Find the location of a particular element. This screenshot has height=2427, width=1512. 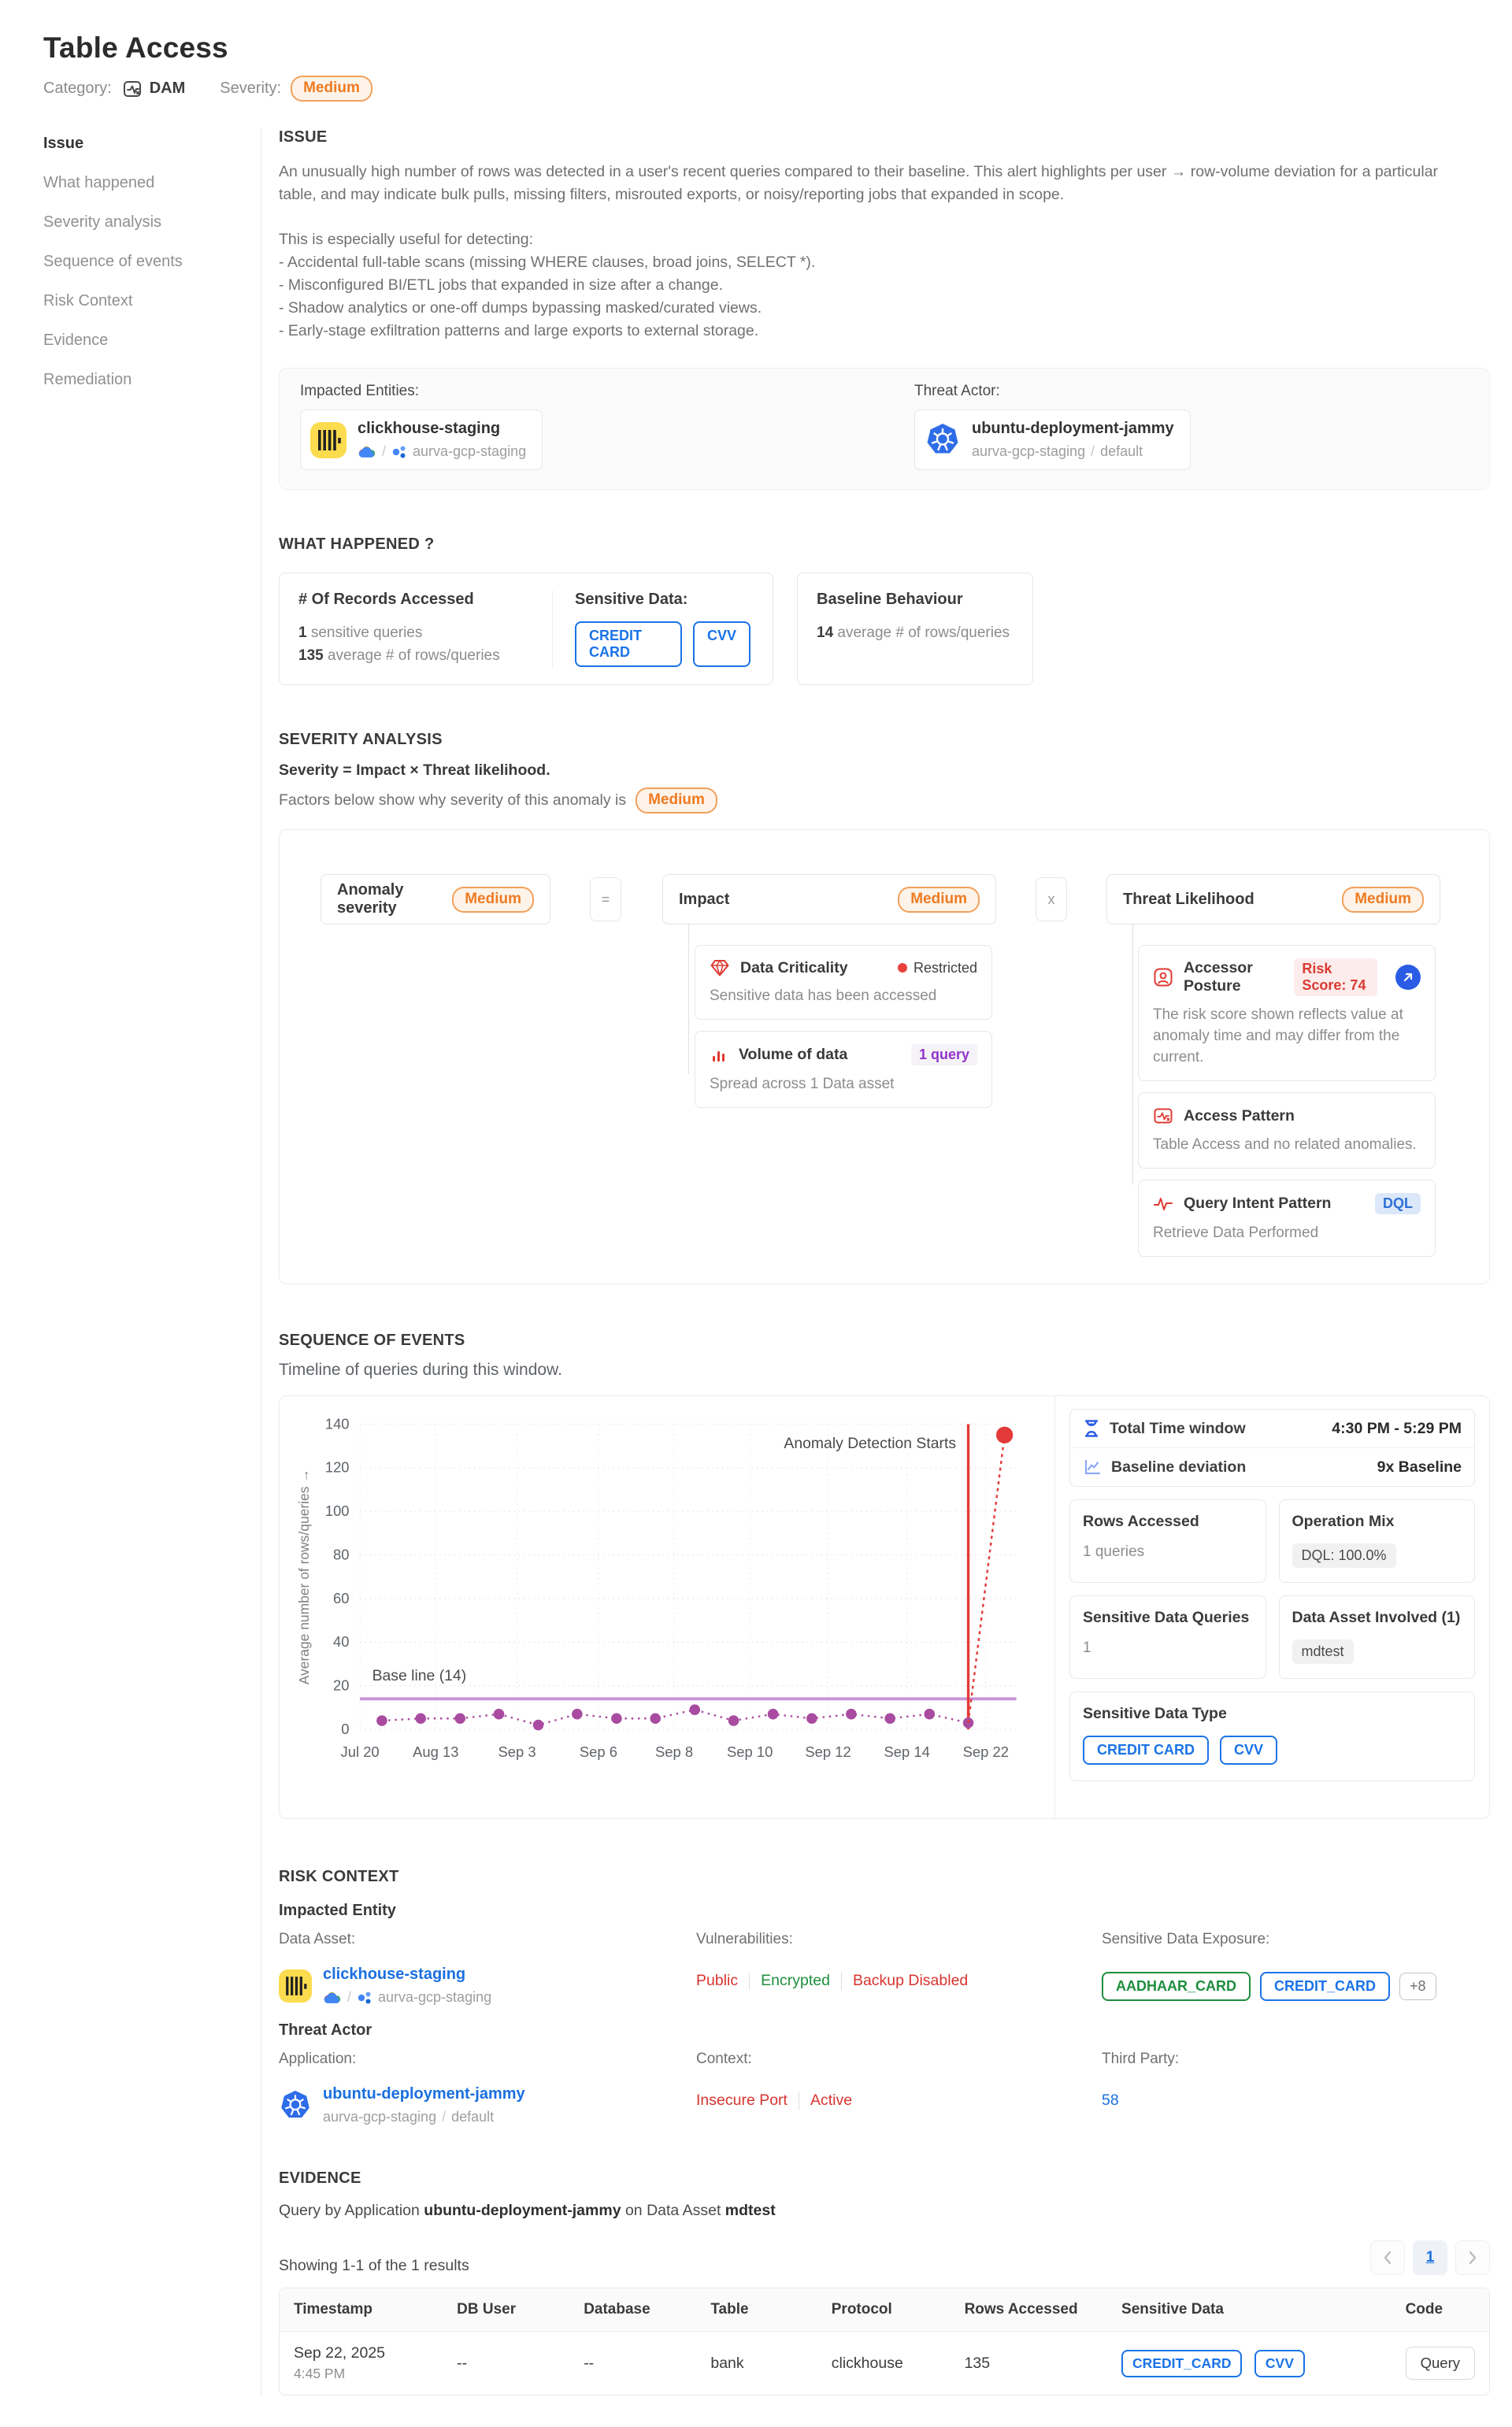

svg-text: 60 is located at coordinates (341, 1598).